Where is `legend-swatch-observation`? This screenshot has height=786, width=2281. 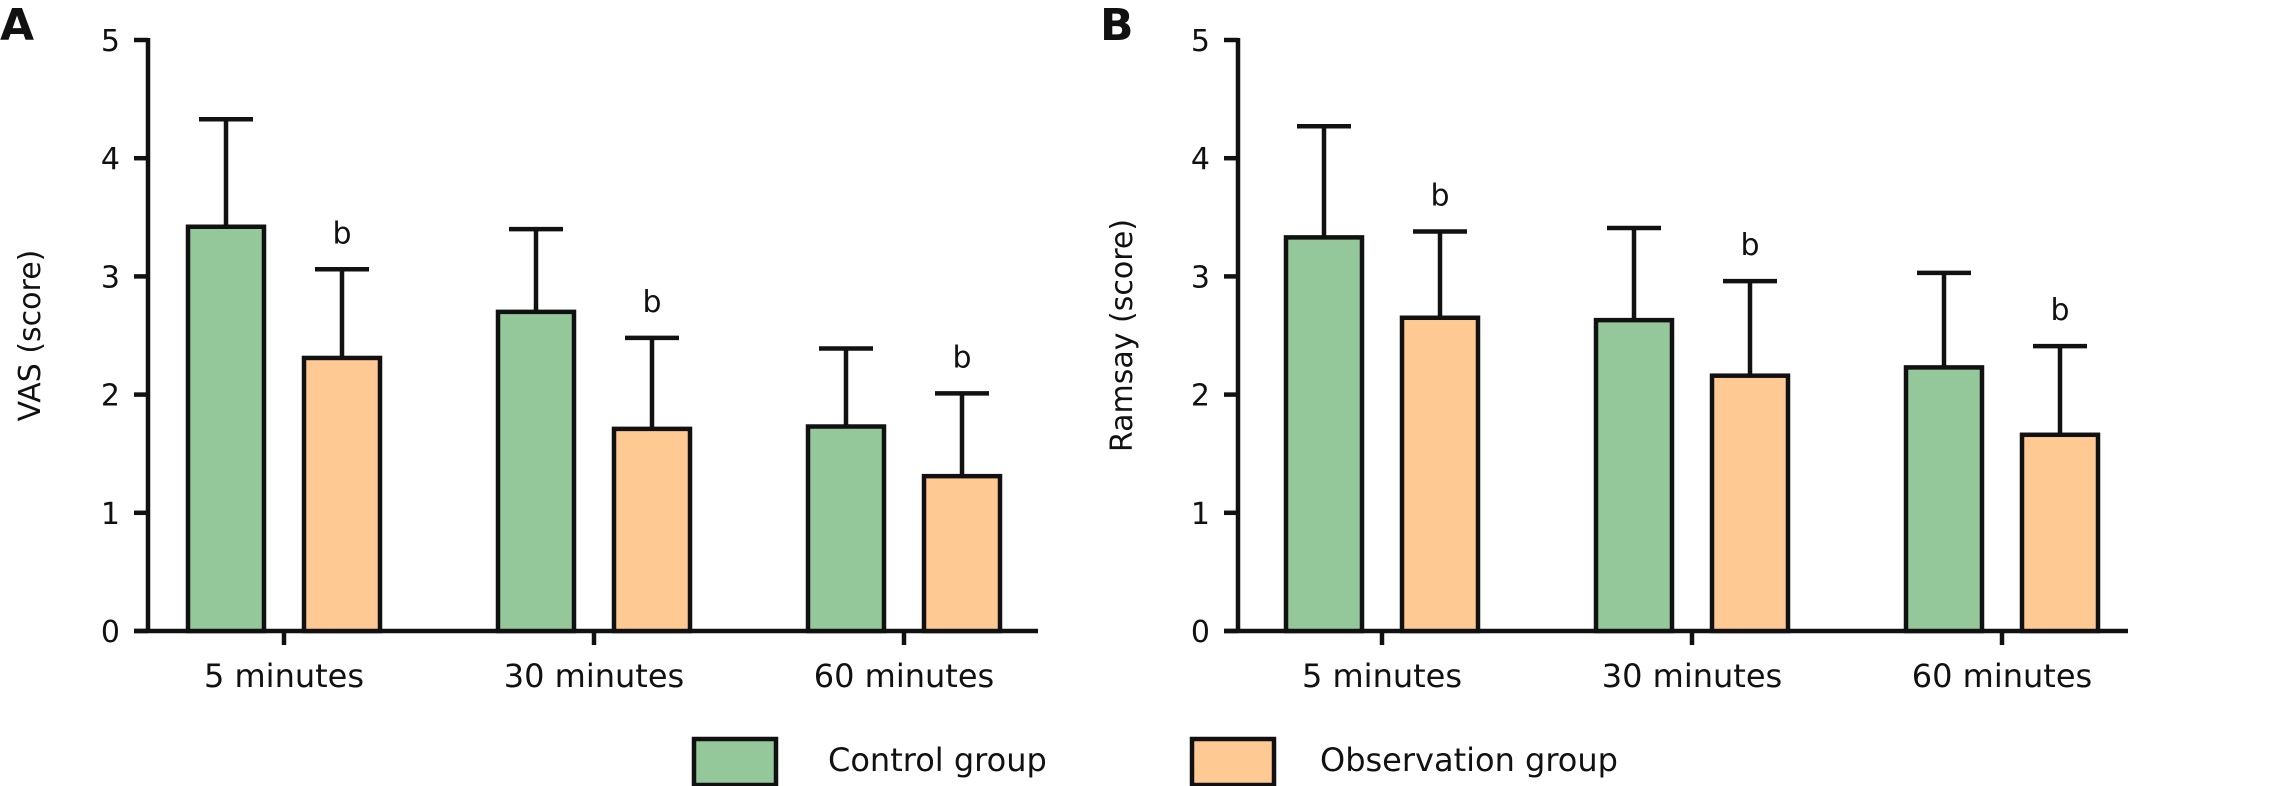
legend-swatch-observation is located at coordinates (1233, 761).